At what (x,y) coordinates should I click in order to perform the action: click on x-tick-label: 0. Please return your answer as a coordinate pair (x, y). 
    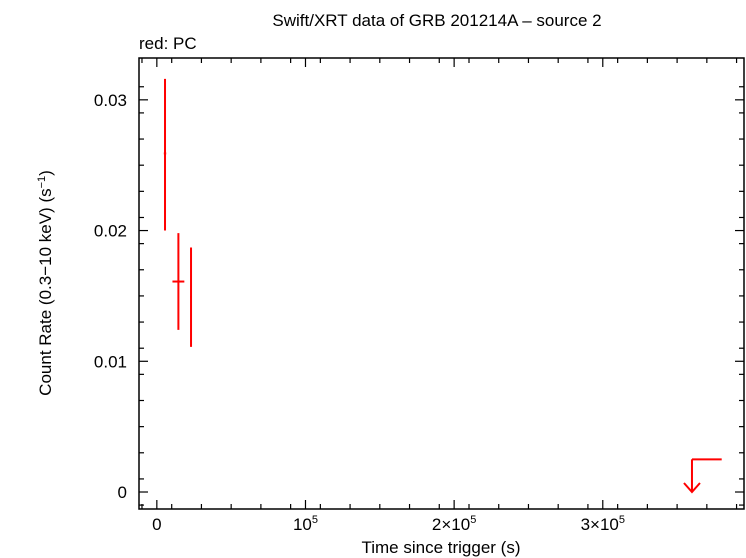
    Looking at the image, I should click on (156, 524).